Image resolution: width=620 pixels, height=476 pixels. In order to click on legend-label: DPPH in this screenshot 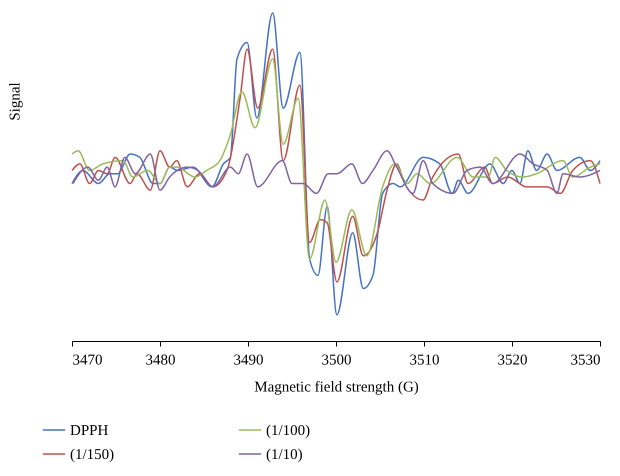, I will do `click(89, 431)`.